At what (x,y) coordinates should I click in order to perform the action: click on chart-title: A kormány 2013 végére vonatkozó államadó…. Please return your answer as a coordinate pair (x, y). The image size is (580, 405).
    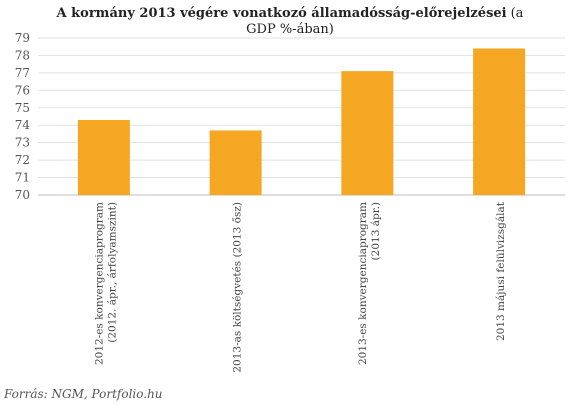
    Looking at the image, I should click on (290, 21).